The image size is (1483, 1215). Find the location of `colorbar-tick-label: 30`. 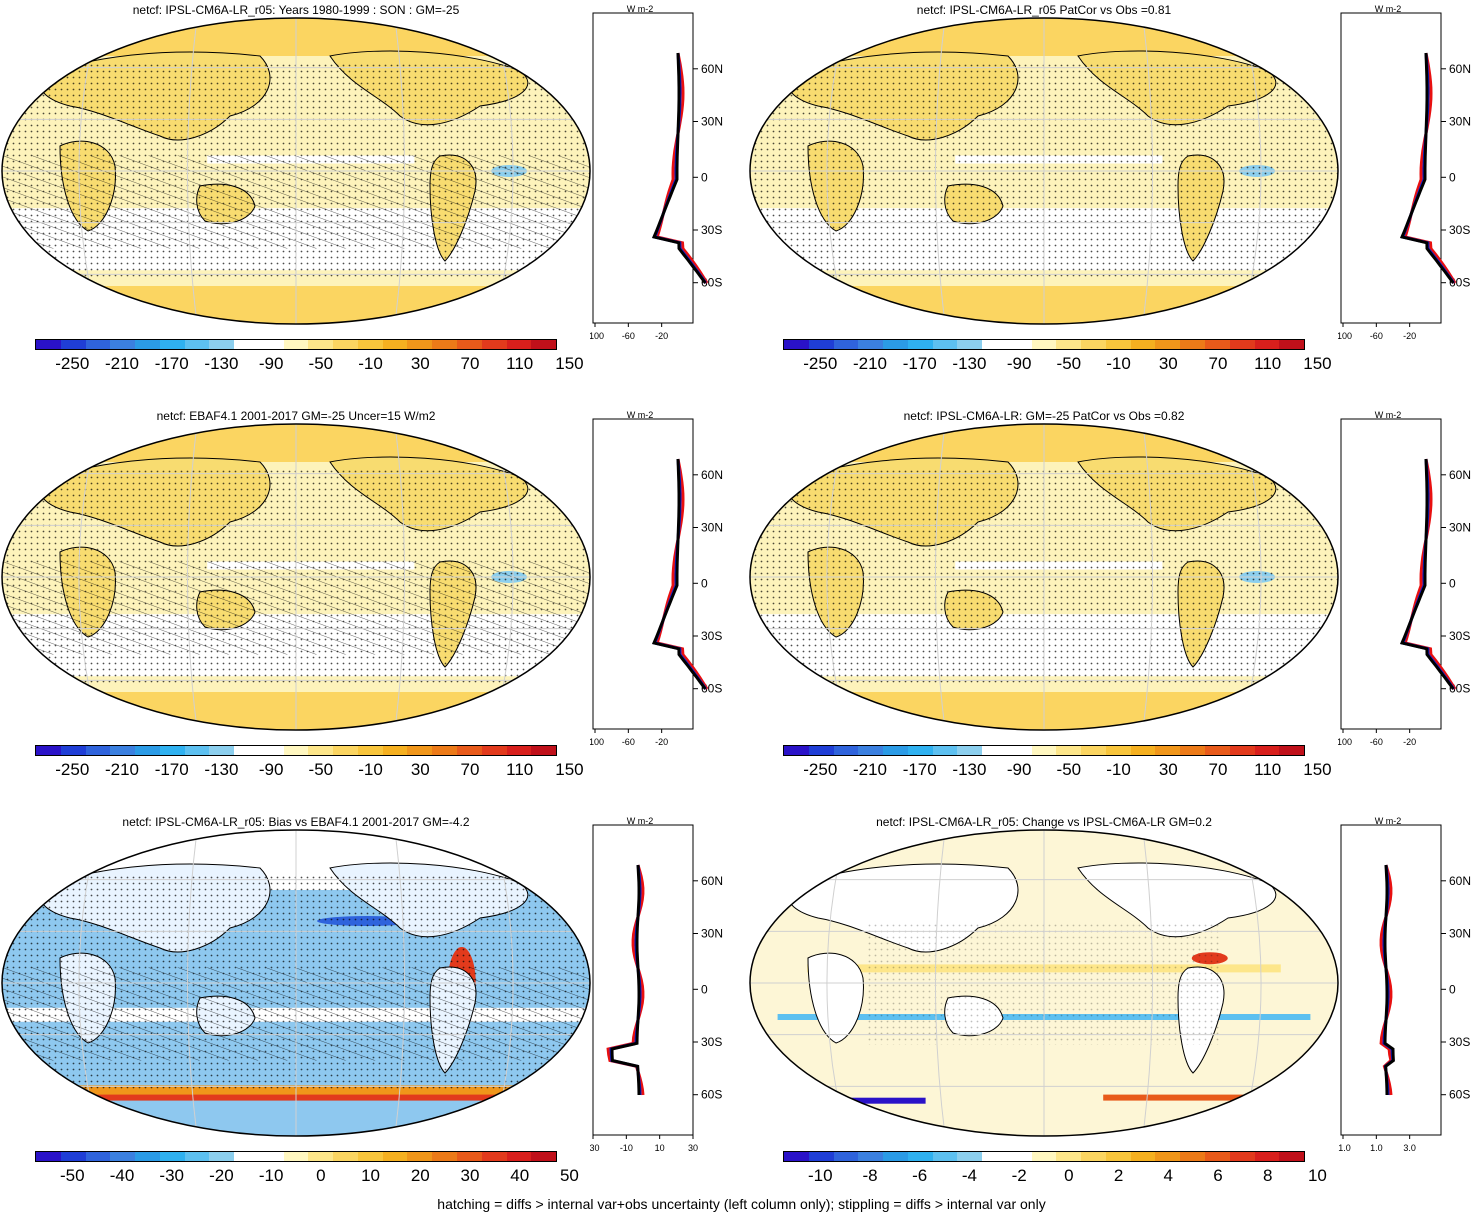

colorbar-tick-label: 30 is located at coordinates (1168, 363).